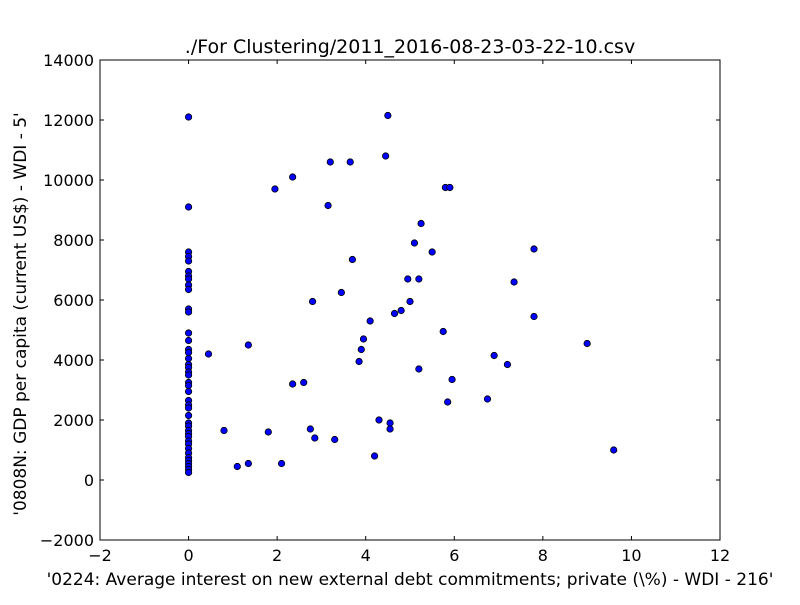 This screenshot has height=605, width=800. I want to click on x-tick-label: 6, so click(454, 555).